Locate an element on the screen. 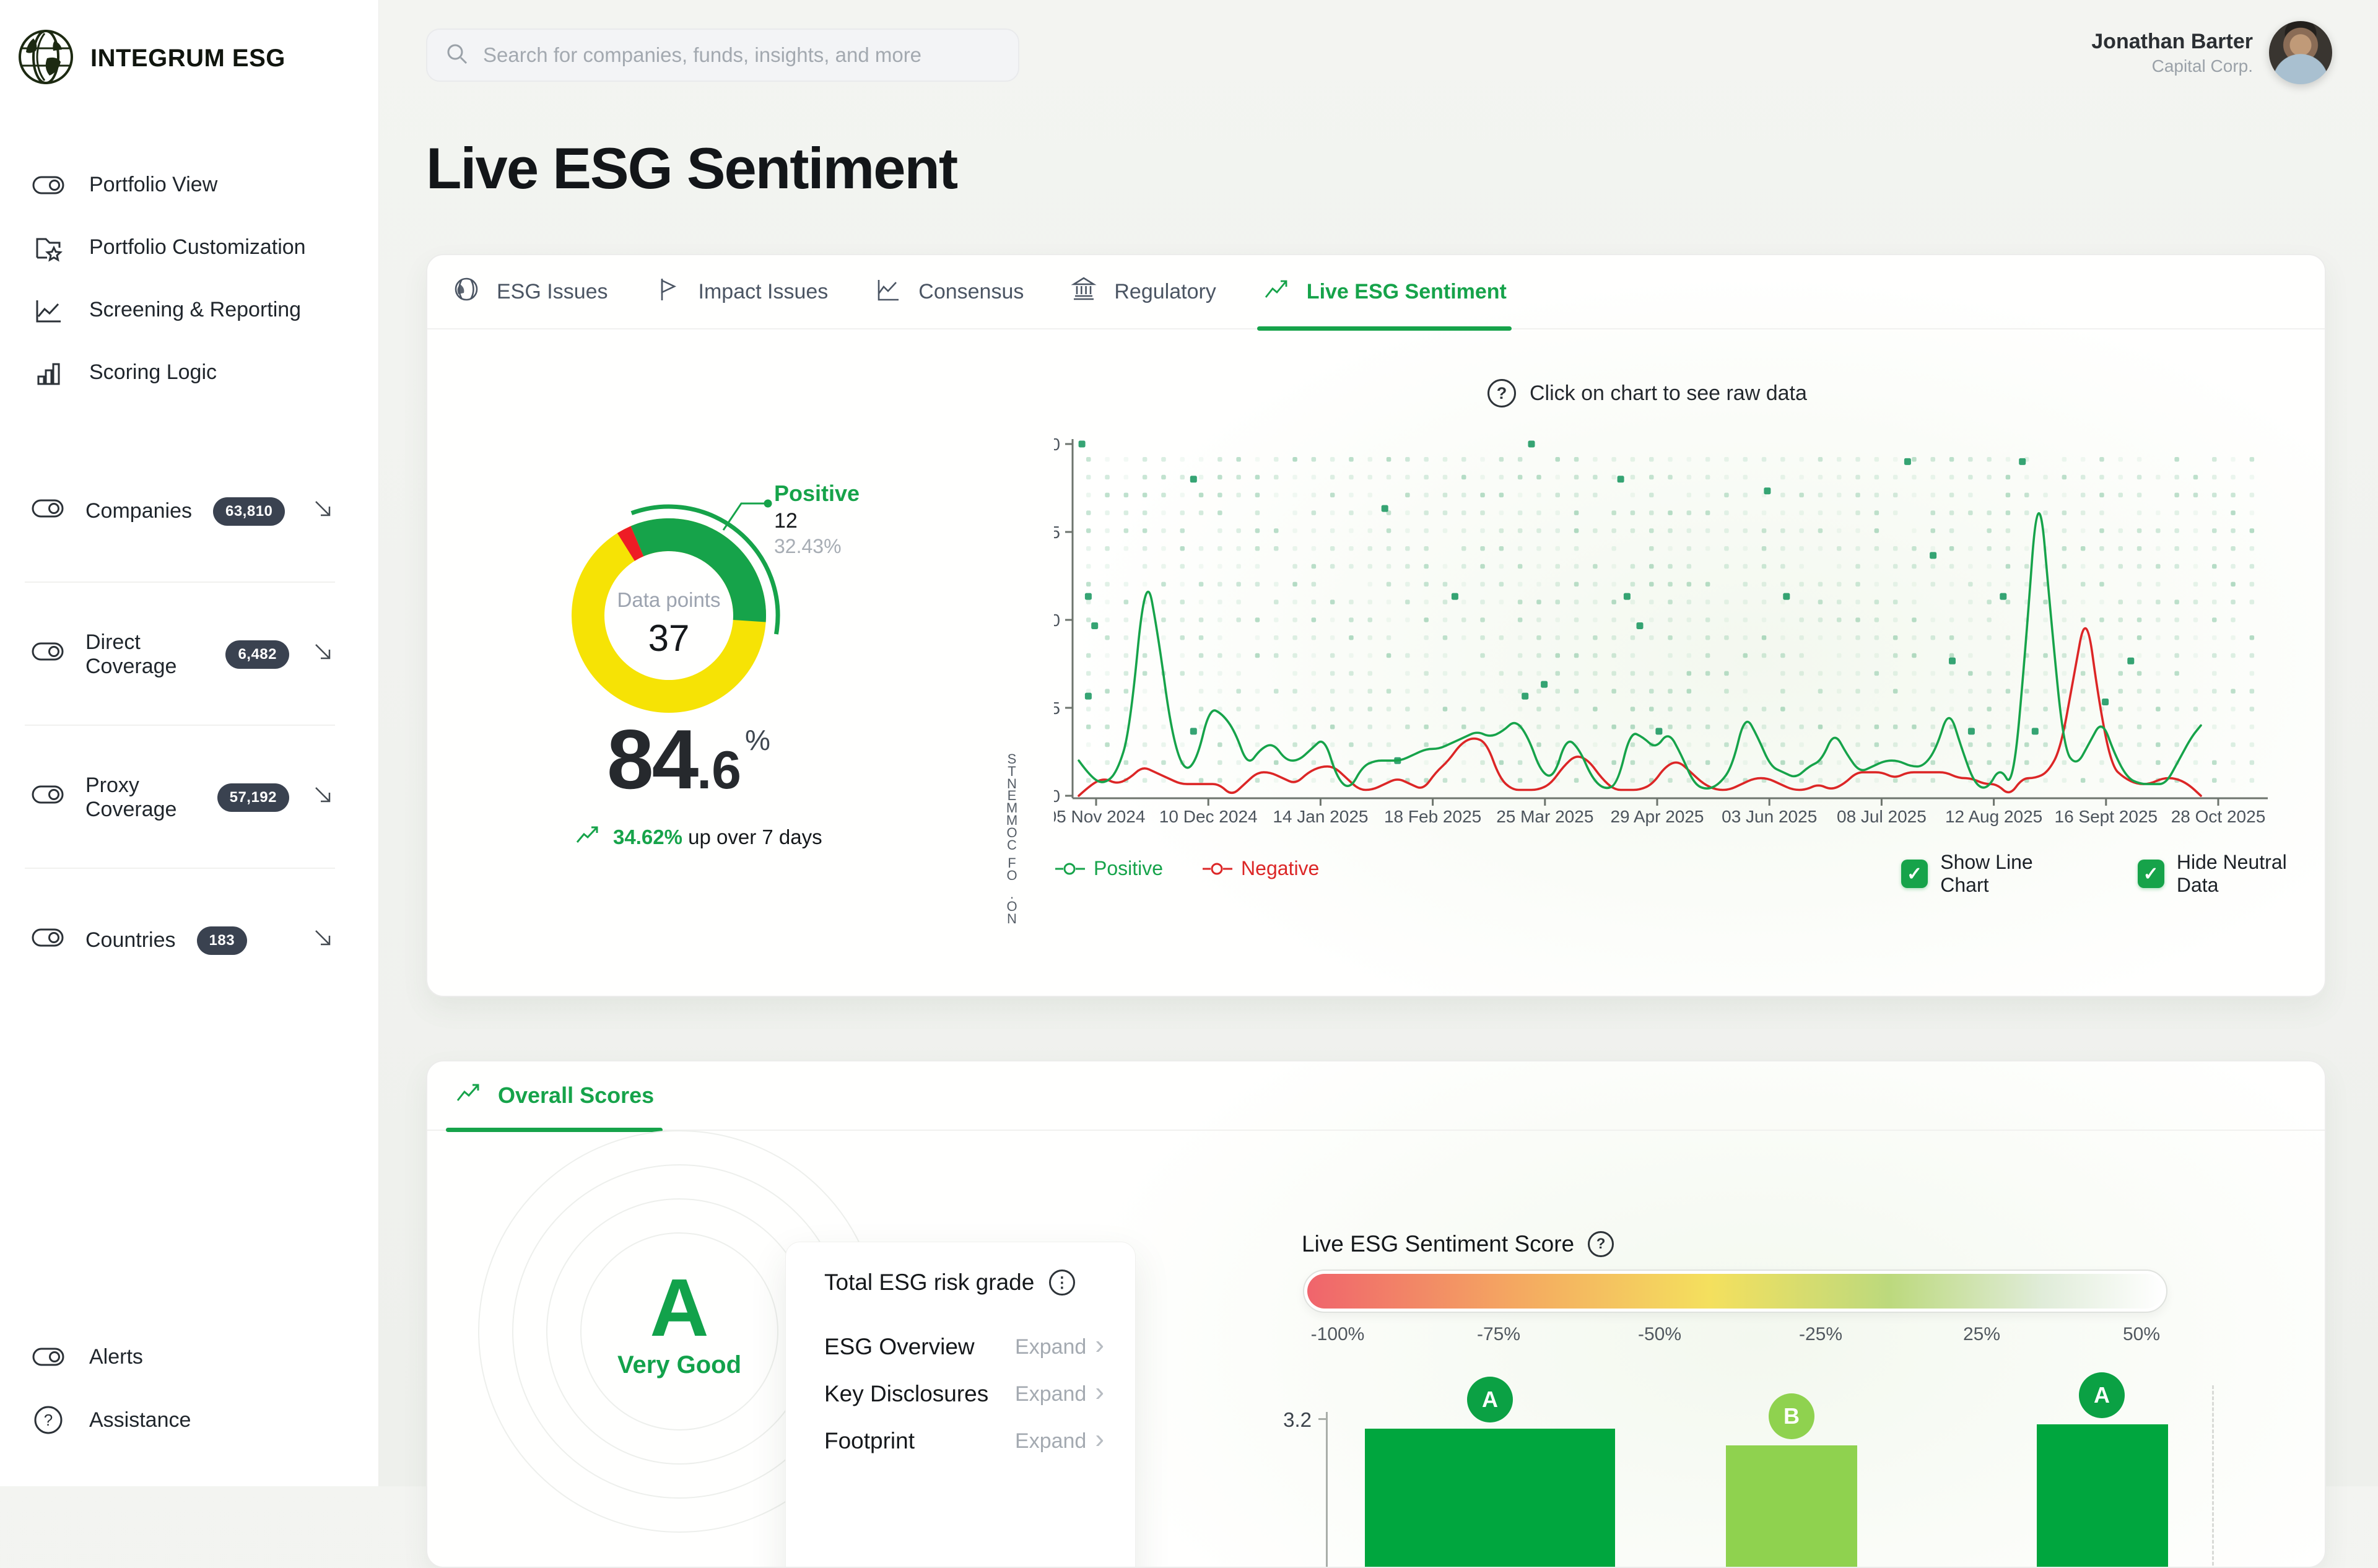 This screenshot has width=2378, height=1568. sidebar-item-companies: Companies 63,810 is located at coordinates (189, 512).